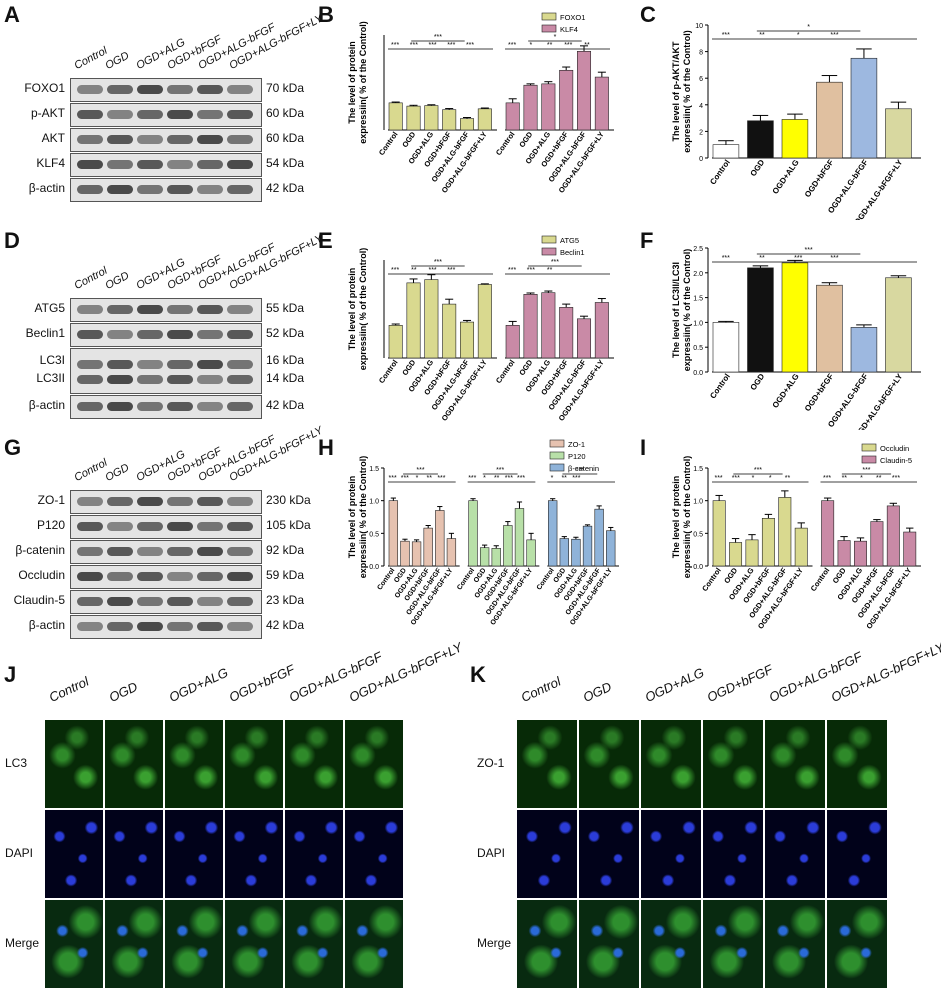 The height and width of the screenshot is (1006, 941). I want to click on micro-row-label: Merge, so click(22, 943).